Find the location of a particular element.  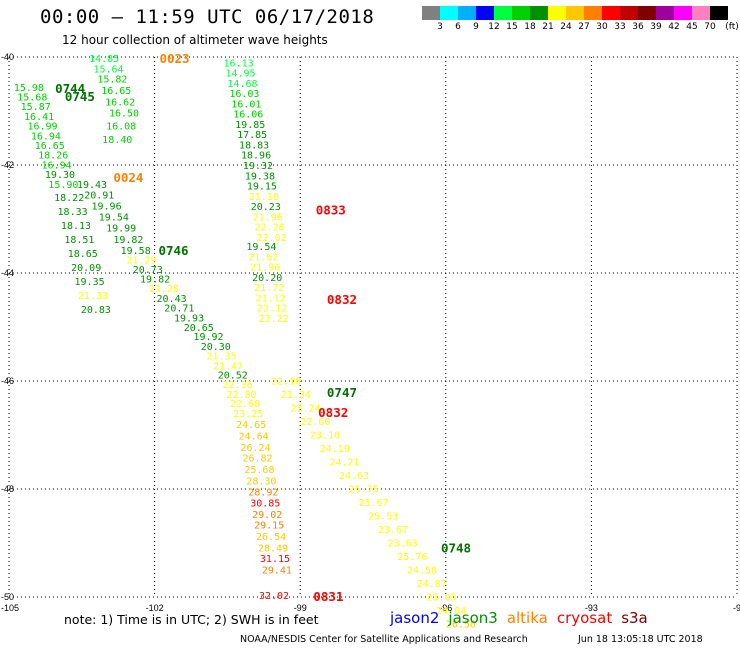

wave-height-value: 21.34 is located at coordinates (296, 395).